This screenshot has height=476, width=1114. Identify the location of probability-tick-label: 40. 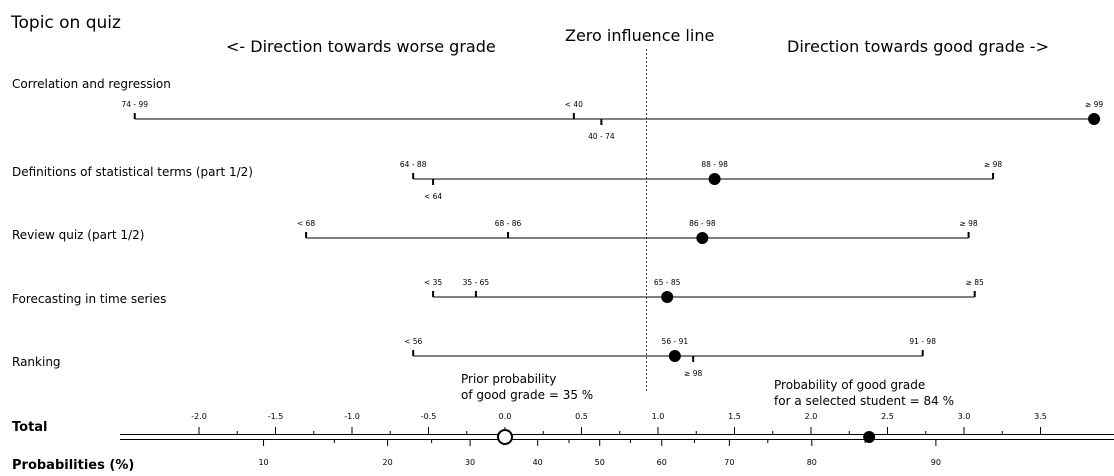
(538, 462).